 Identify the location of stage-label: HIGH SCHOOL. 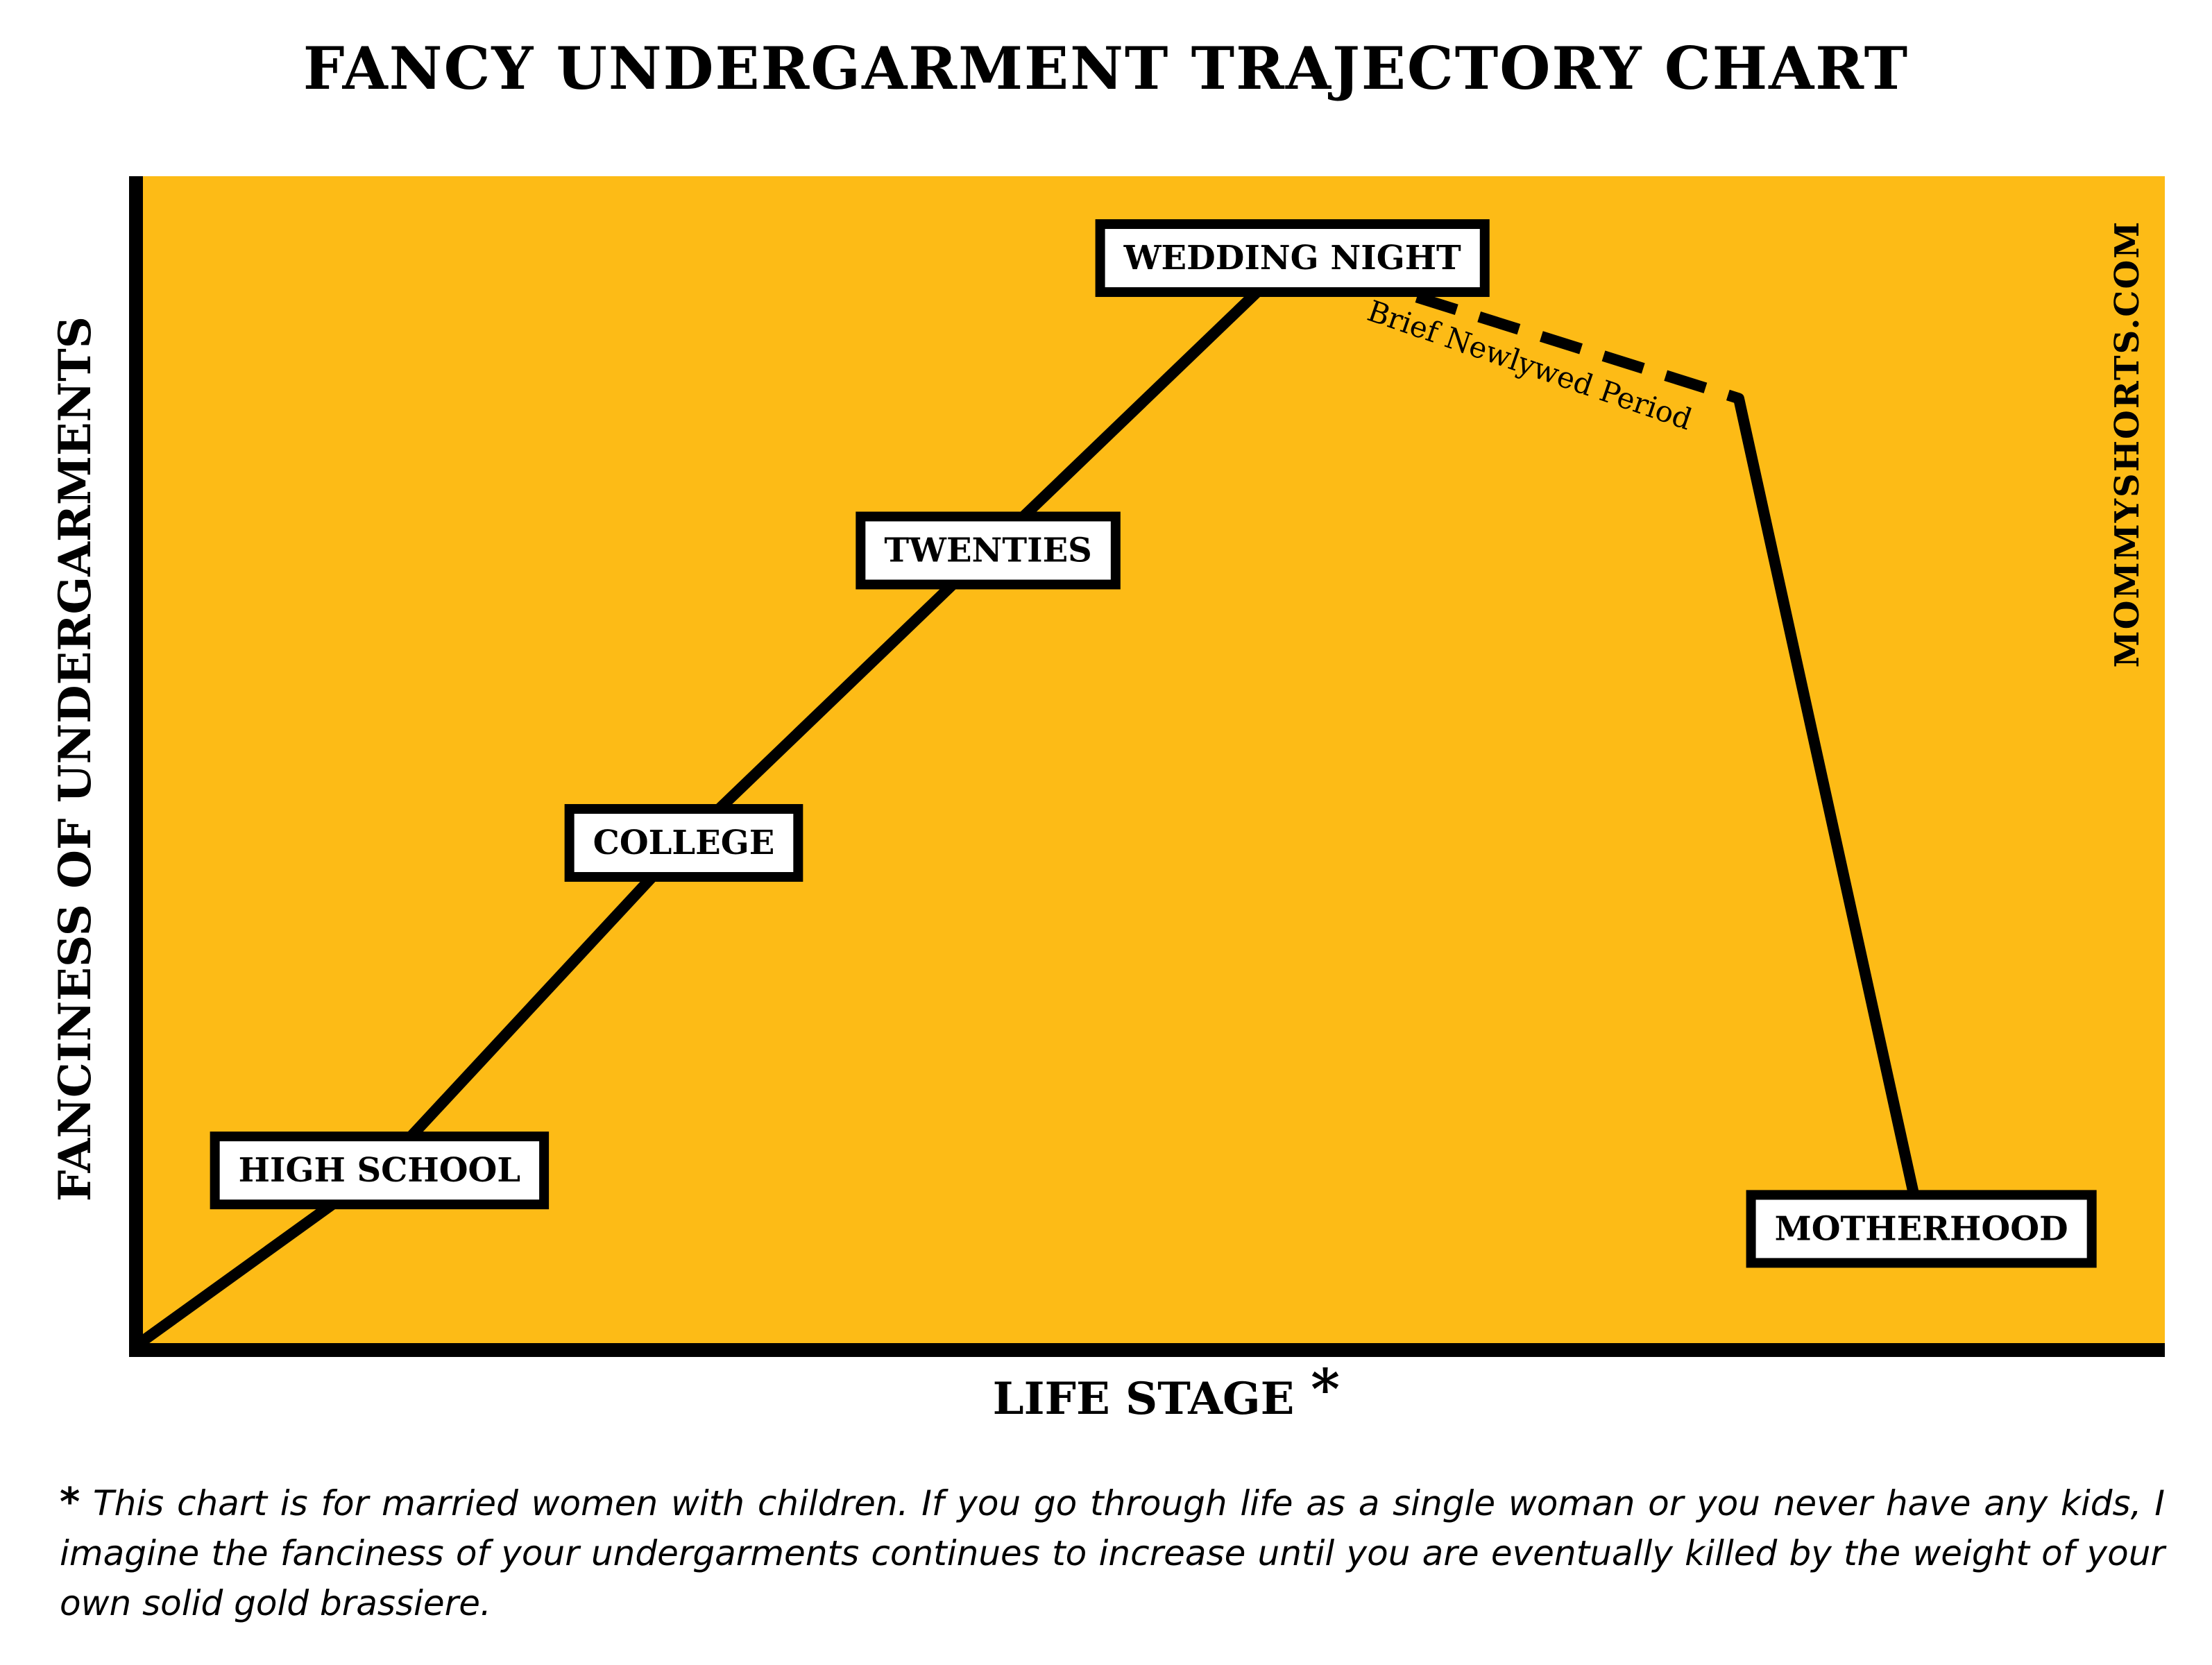
(380, 1171).